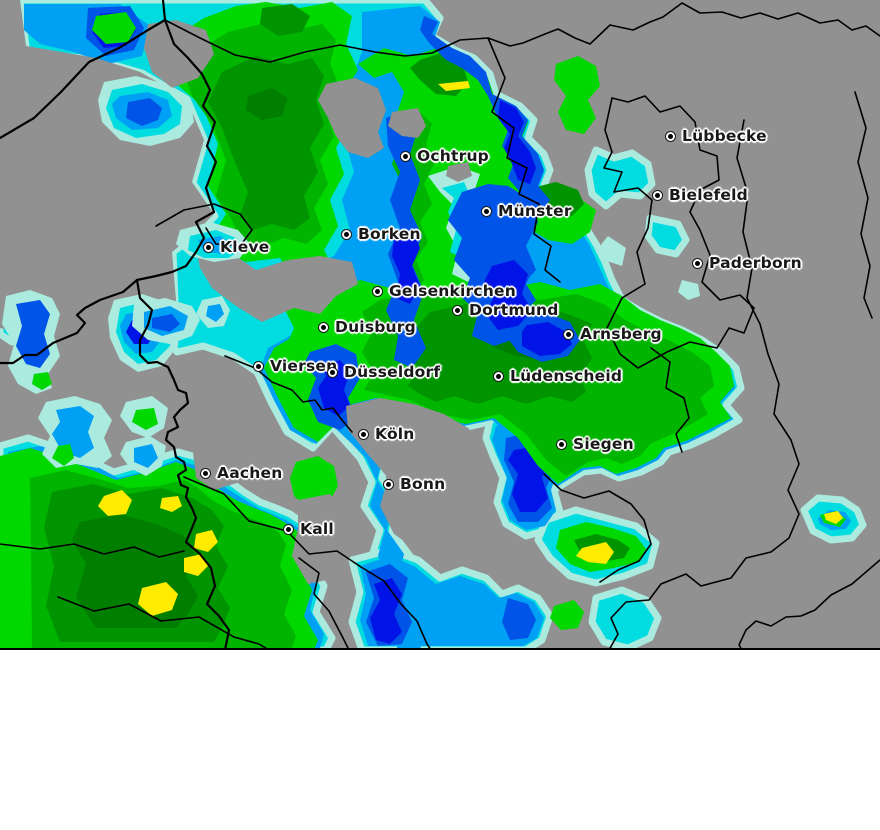 This screenshot has height=830, width=880. I want to click on city-marker: Lübbecke, so click(716, 136).